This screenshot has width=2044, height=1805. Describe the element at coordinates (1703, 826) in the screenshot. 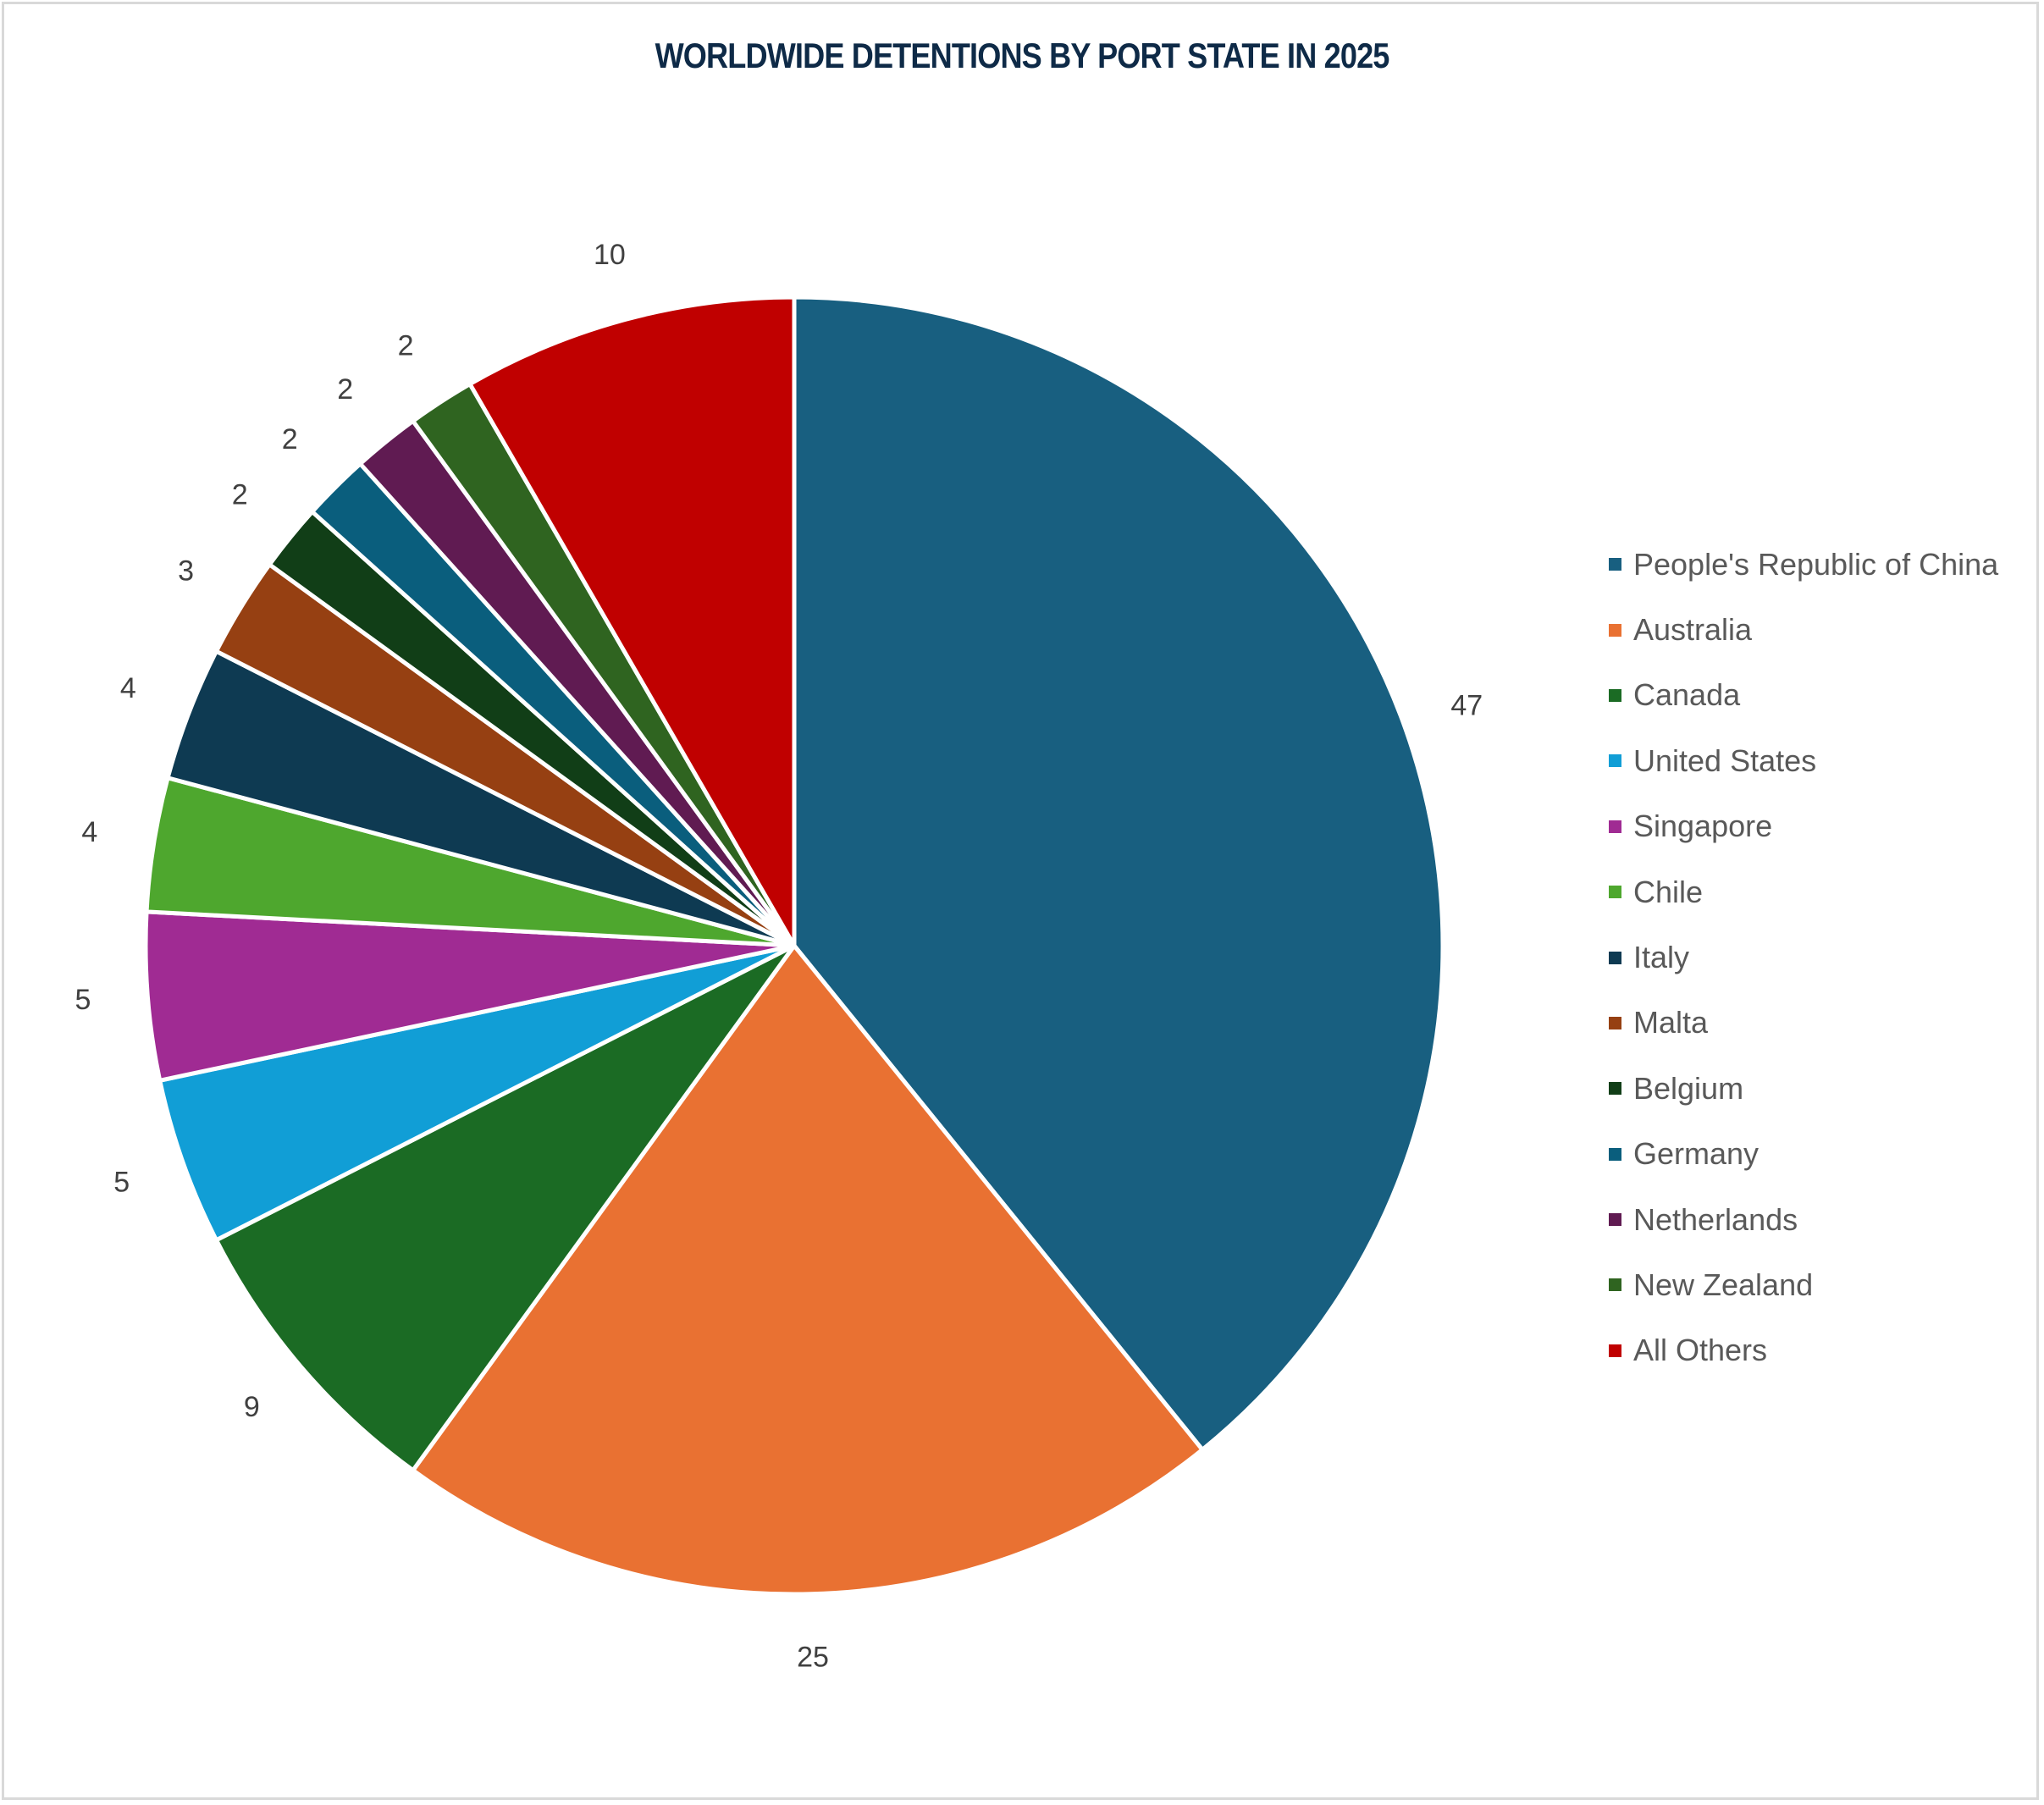

I see `legend-label: Singapore` at that location.